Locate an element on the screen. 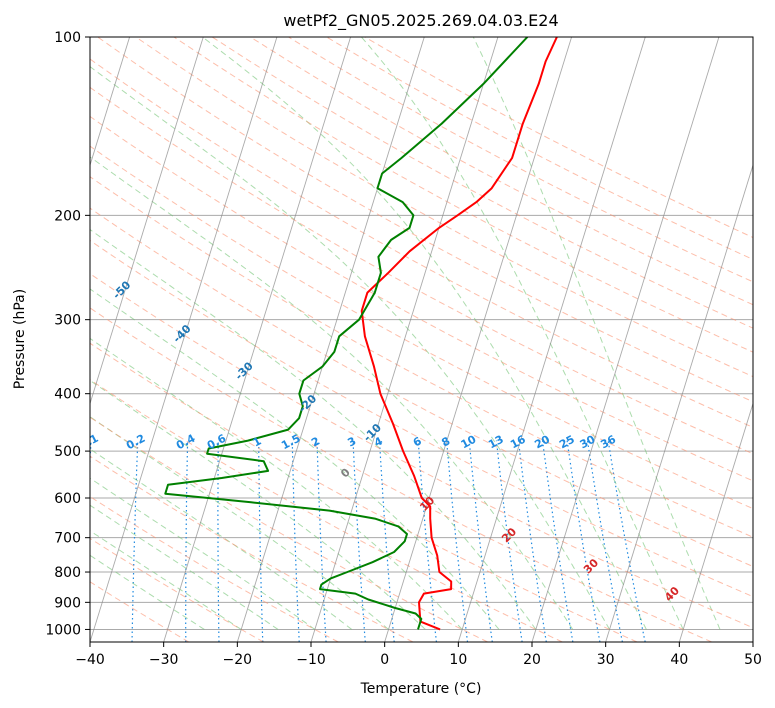 This screenshot has height=708, width=775. mixing-ratio-label: 20 is located at coordinates (542, 442).